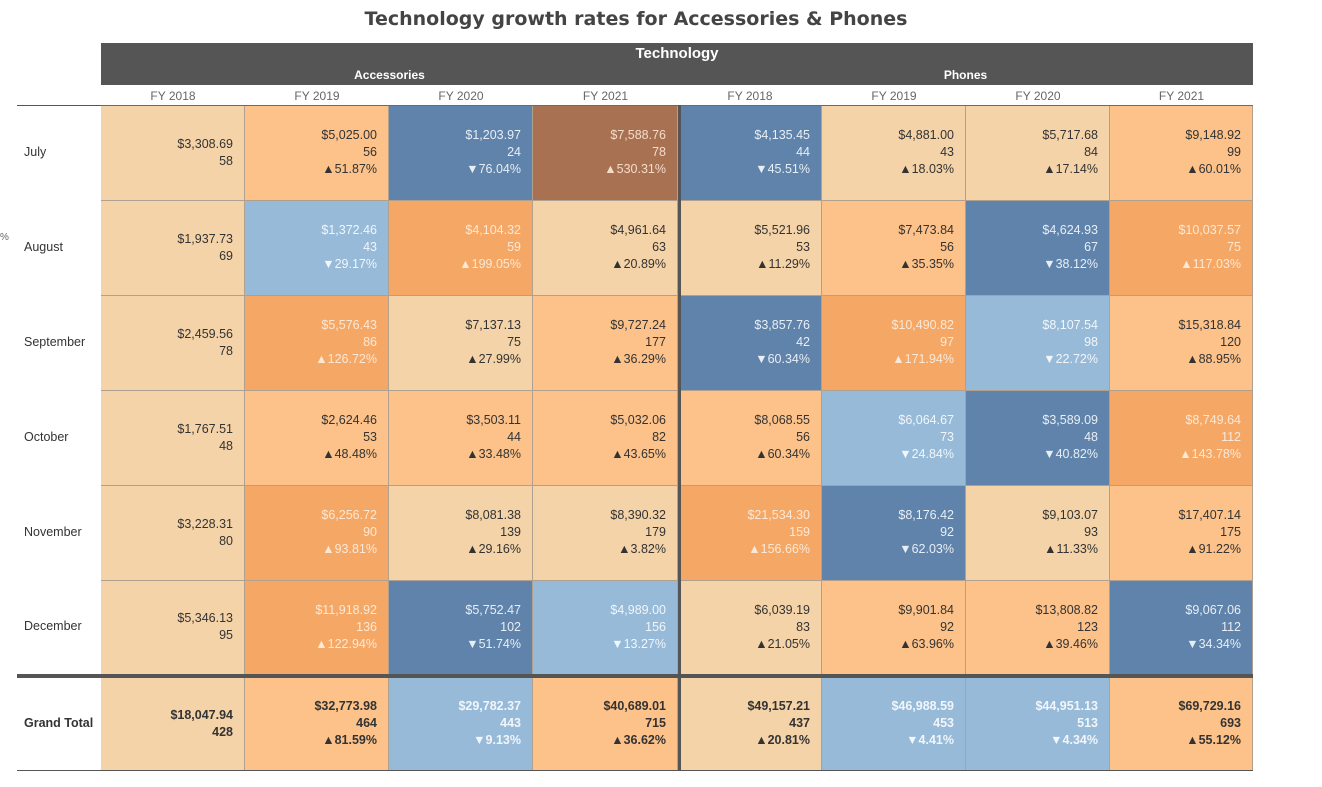 The image size is (1322, 787). Describe the element at coordinates (493, 169) in the screenshot. I see `cell-growth: ▼76.04%` at that location.